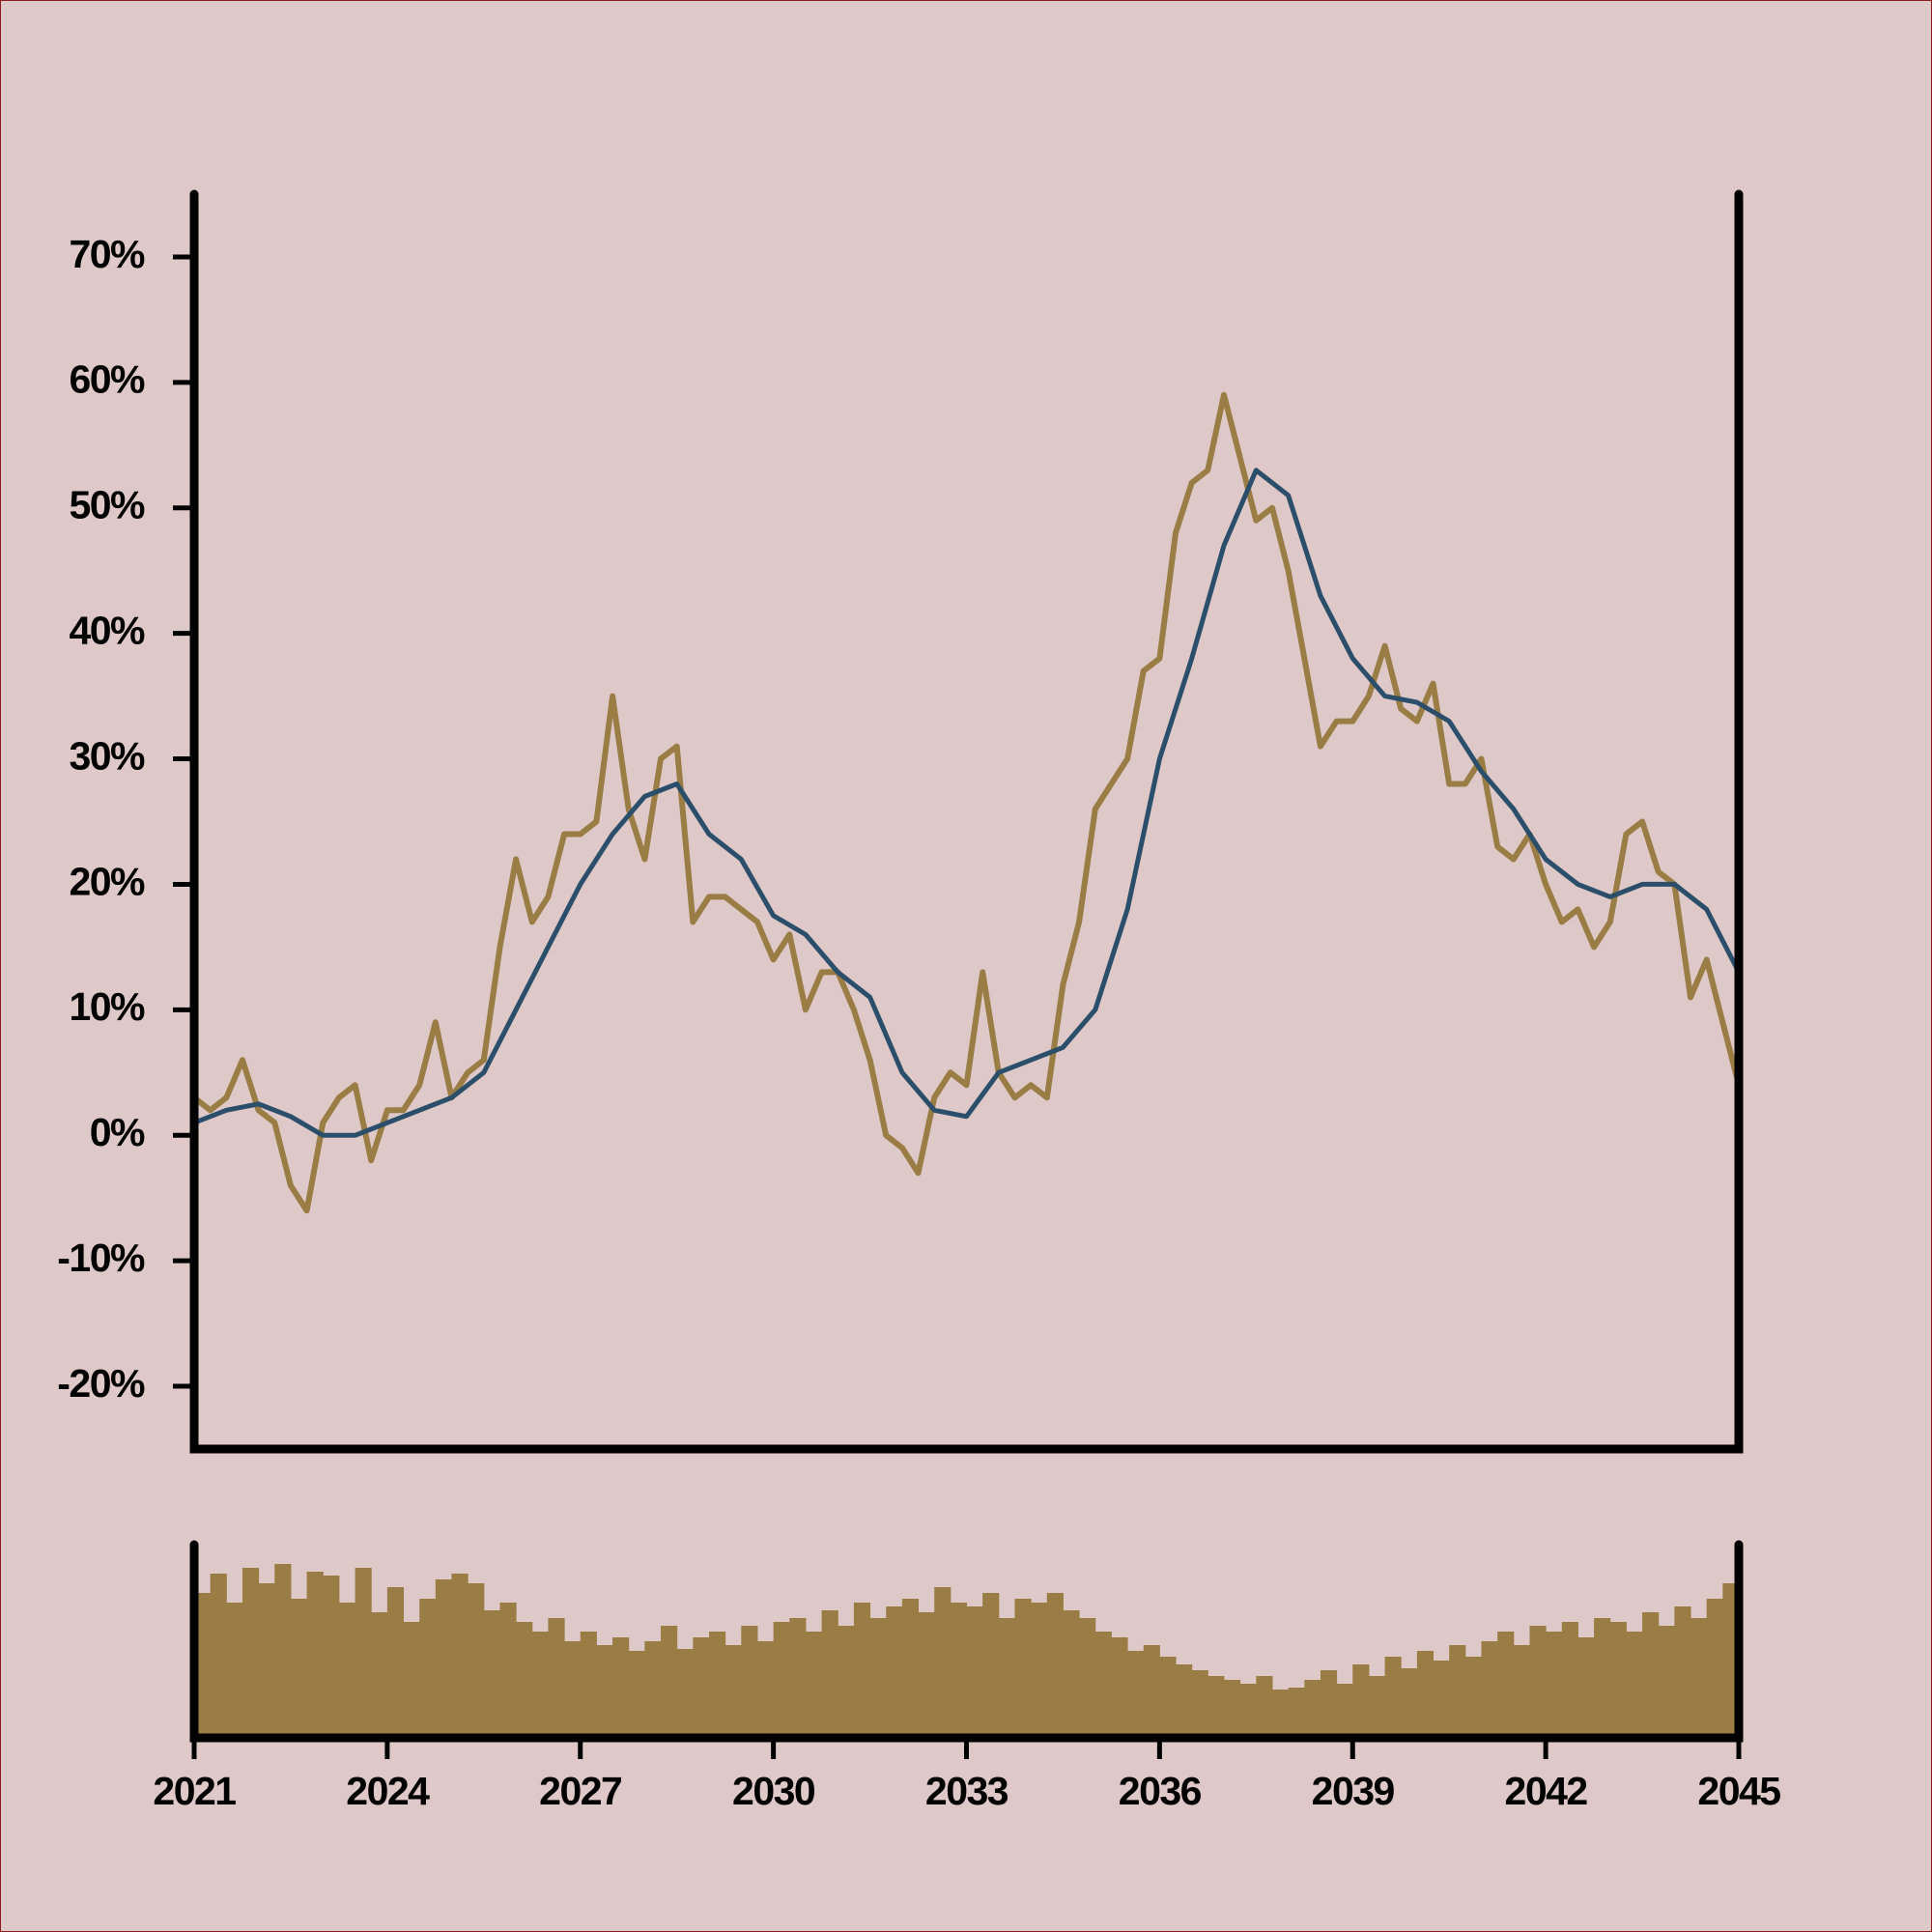 This screenshot has height=1932, width=1932. I want to click on axis-frame, so click(966, 1641).